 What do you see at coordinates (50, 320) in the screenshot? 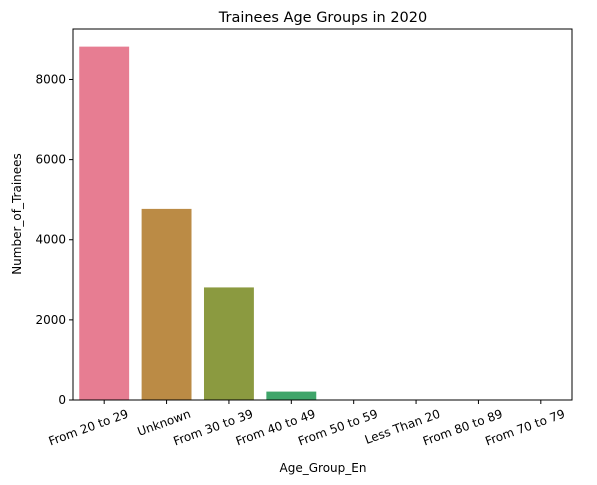
I see `y-tick-label-1: 2000` at bounding box center [50, 320].